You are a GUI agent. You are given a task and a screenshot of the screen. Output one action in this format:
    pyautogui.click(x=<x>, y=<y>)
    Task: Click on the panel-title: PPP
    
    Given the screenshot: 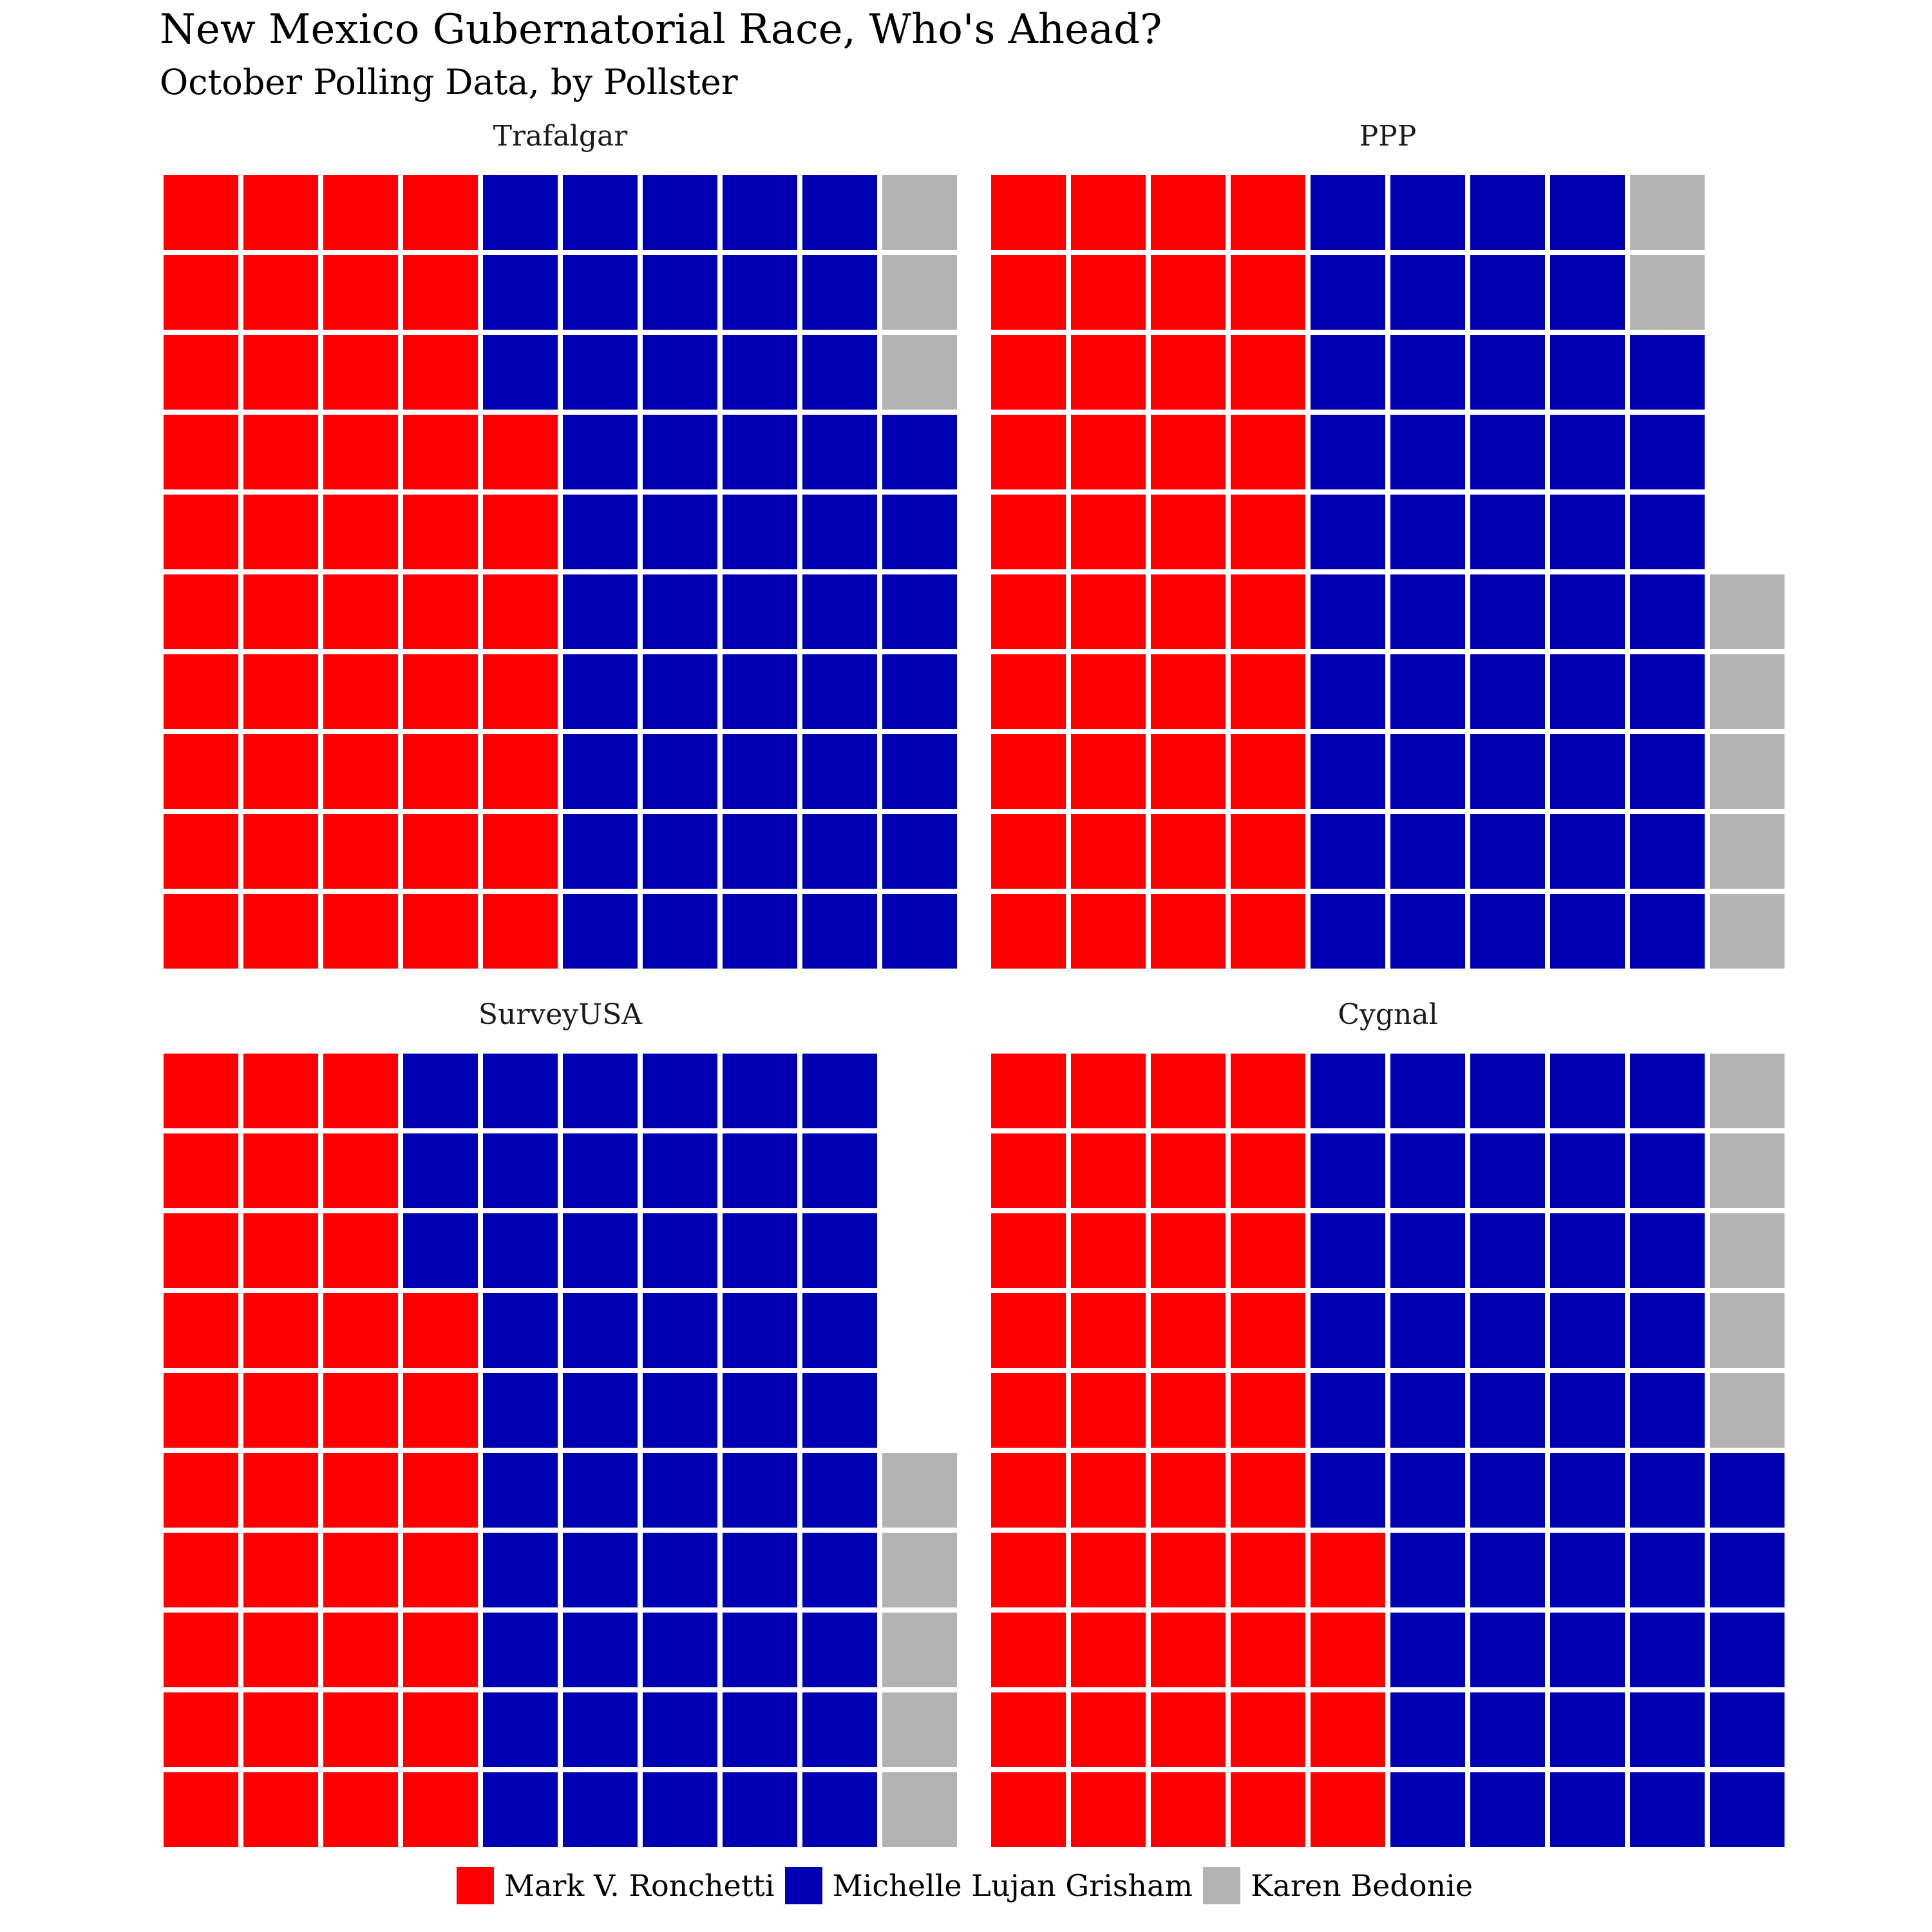 What is the action you would take?
    pyautogui.click(x=1388, y=136)
    